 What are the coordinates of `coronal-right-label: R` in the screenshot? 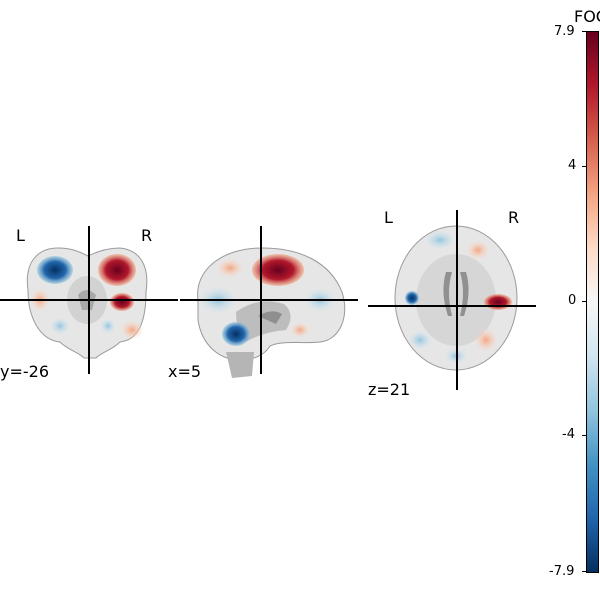 It's located at (147, 235).